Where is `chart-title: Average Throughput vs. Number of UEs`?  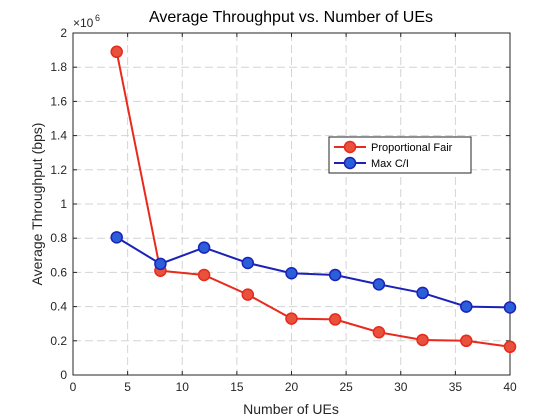 chart-title: Average Throughput vs. Number of UEs is located at coordinates (291, 17).